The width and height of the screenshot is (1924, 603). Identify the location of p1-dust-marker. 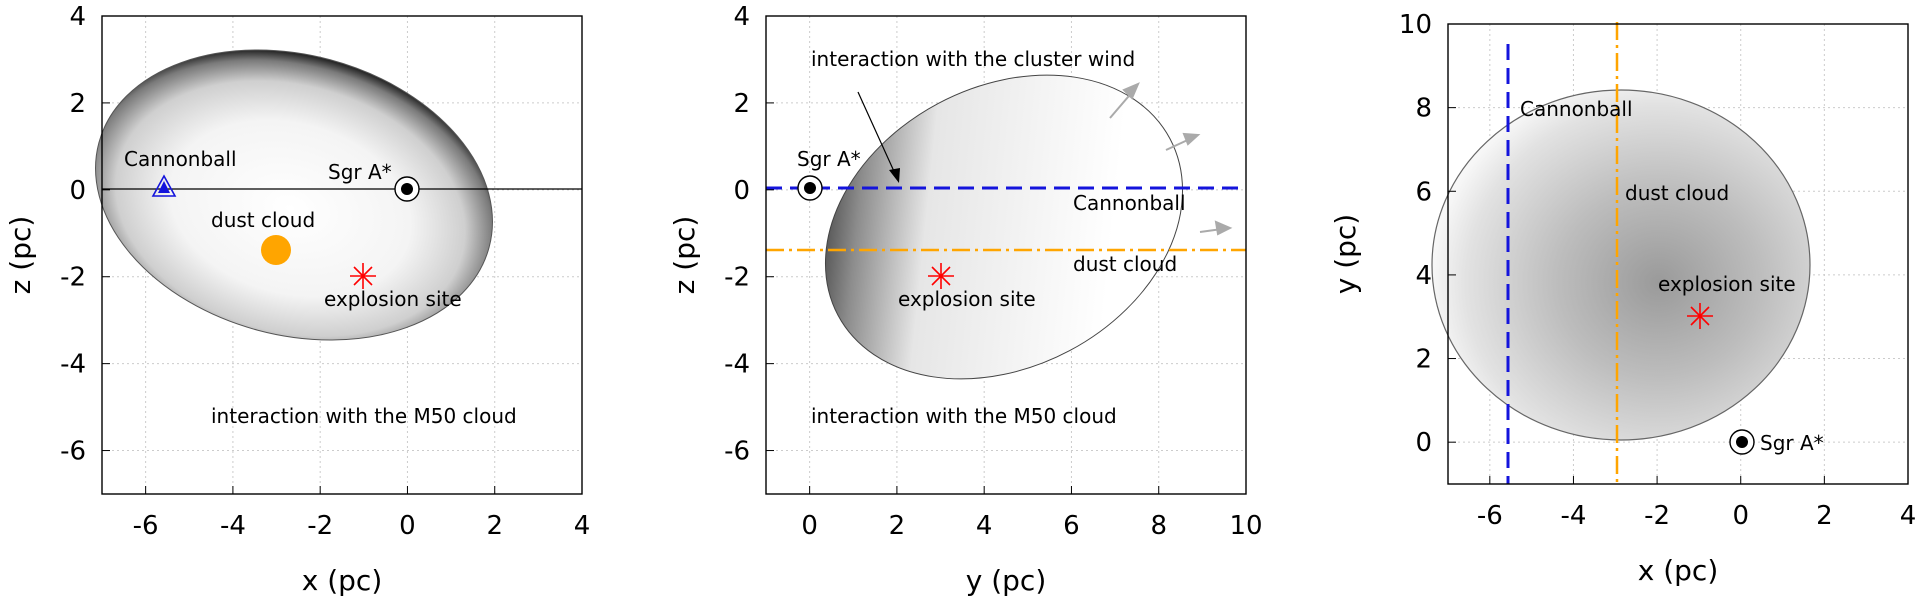
(276, 250).